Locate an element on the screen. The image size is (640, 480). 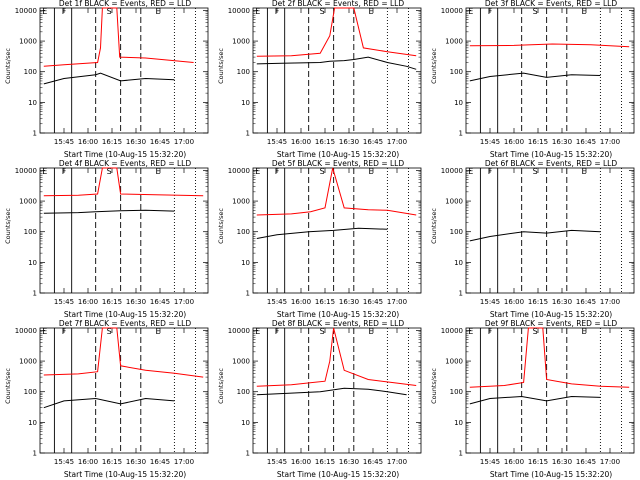
panel-title: Det 2f BLACK = Events, RED = LLD is located at coordinates (338, 4).